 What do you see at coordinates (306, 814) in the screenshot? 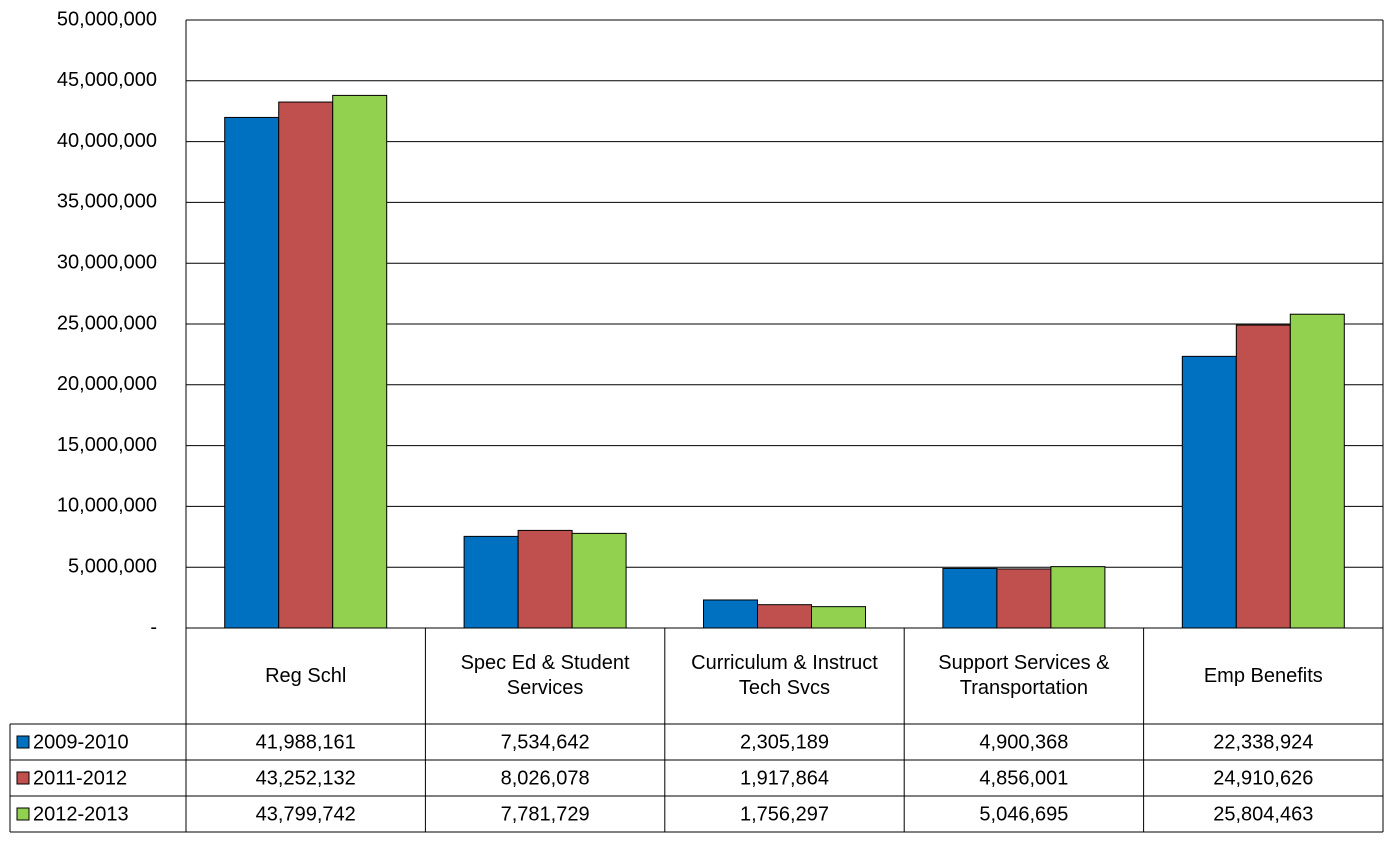
I see `table-value: 43,799,742` at bounding box center [306, 814].